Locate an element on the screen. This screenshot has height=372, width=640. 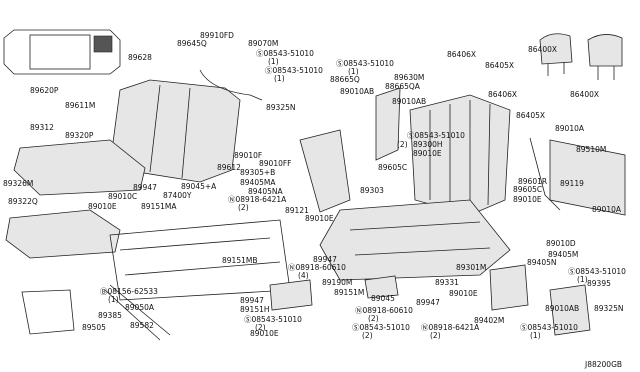
headrest-stays is located at coordinates (581, 71).